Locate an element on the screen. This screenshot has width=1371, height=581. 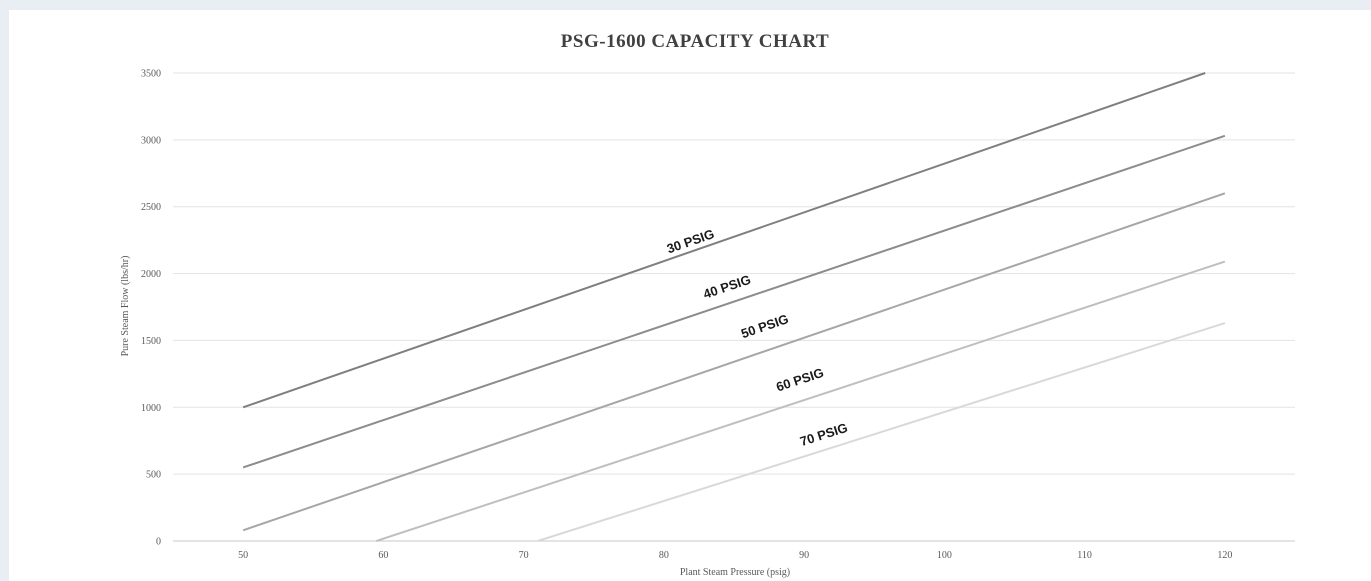
y-tick-label: 2500 is located at coordinates (151, 207).